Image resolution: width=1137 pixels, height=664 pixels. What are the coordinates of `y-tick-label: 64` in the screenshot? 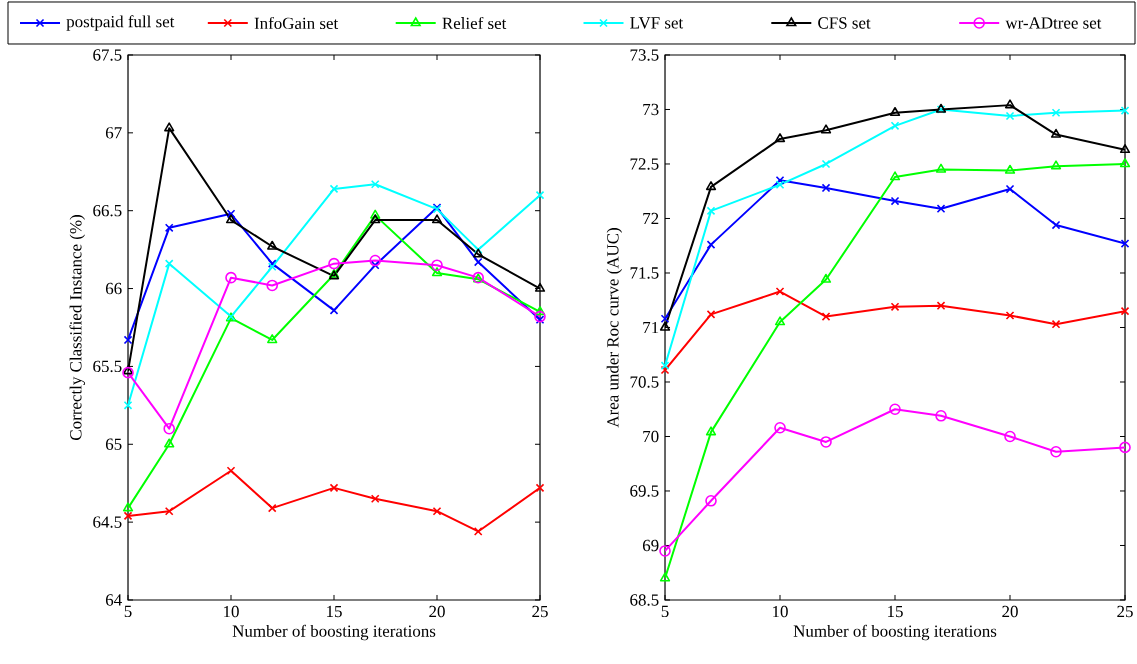 It's located at (113, 600).